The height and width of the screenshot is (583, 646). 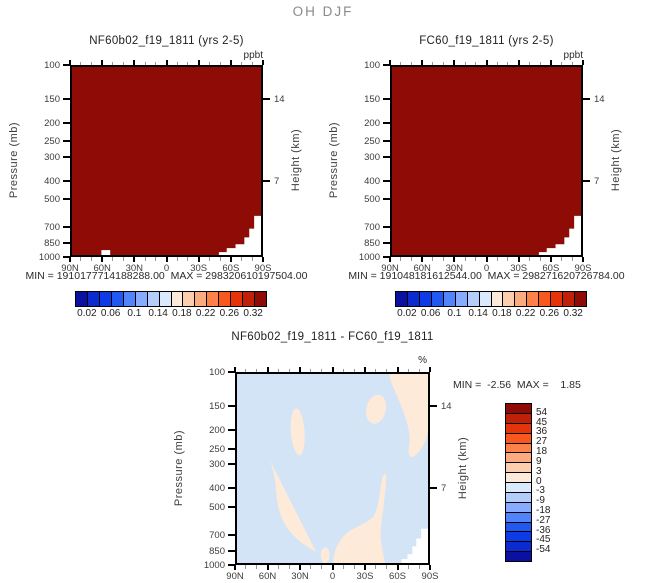 What do you see at coordinates (543, 550) in the screenshot?
I see `colorbar-label: -54` at bounding box center [543, 550].